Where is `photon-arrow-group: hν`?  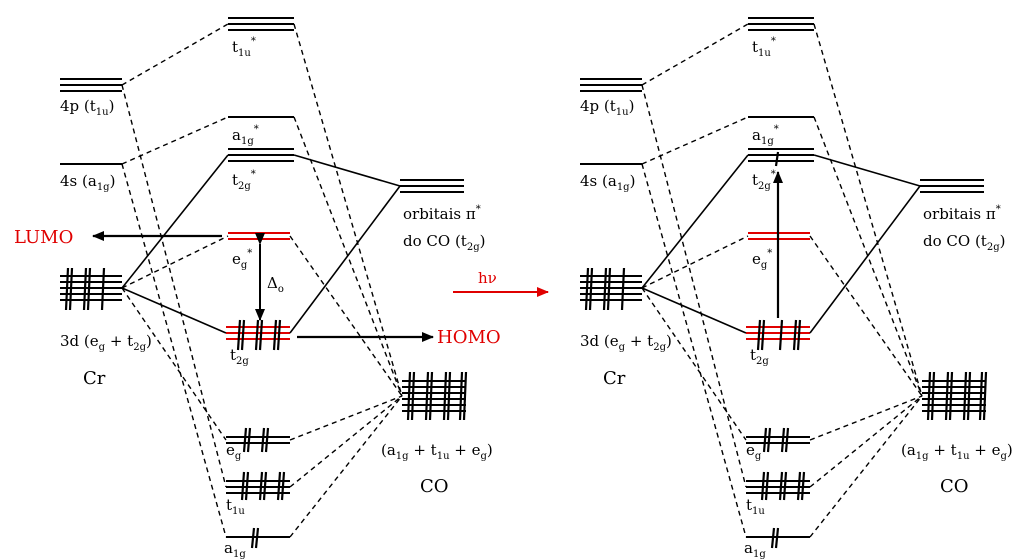
photon-arrow-group: hν is located at coordinates (501, 283).